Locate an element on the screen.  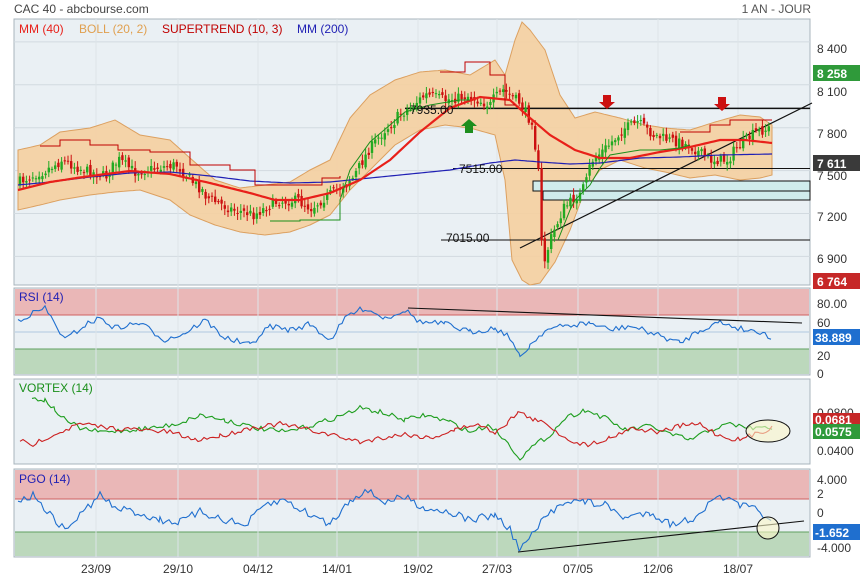
rsi-overbought-zone is located at coordinates (412, 302).